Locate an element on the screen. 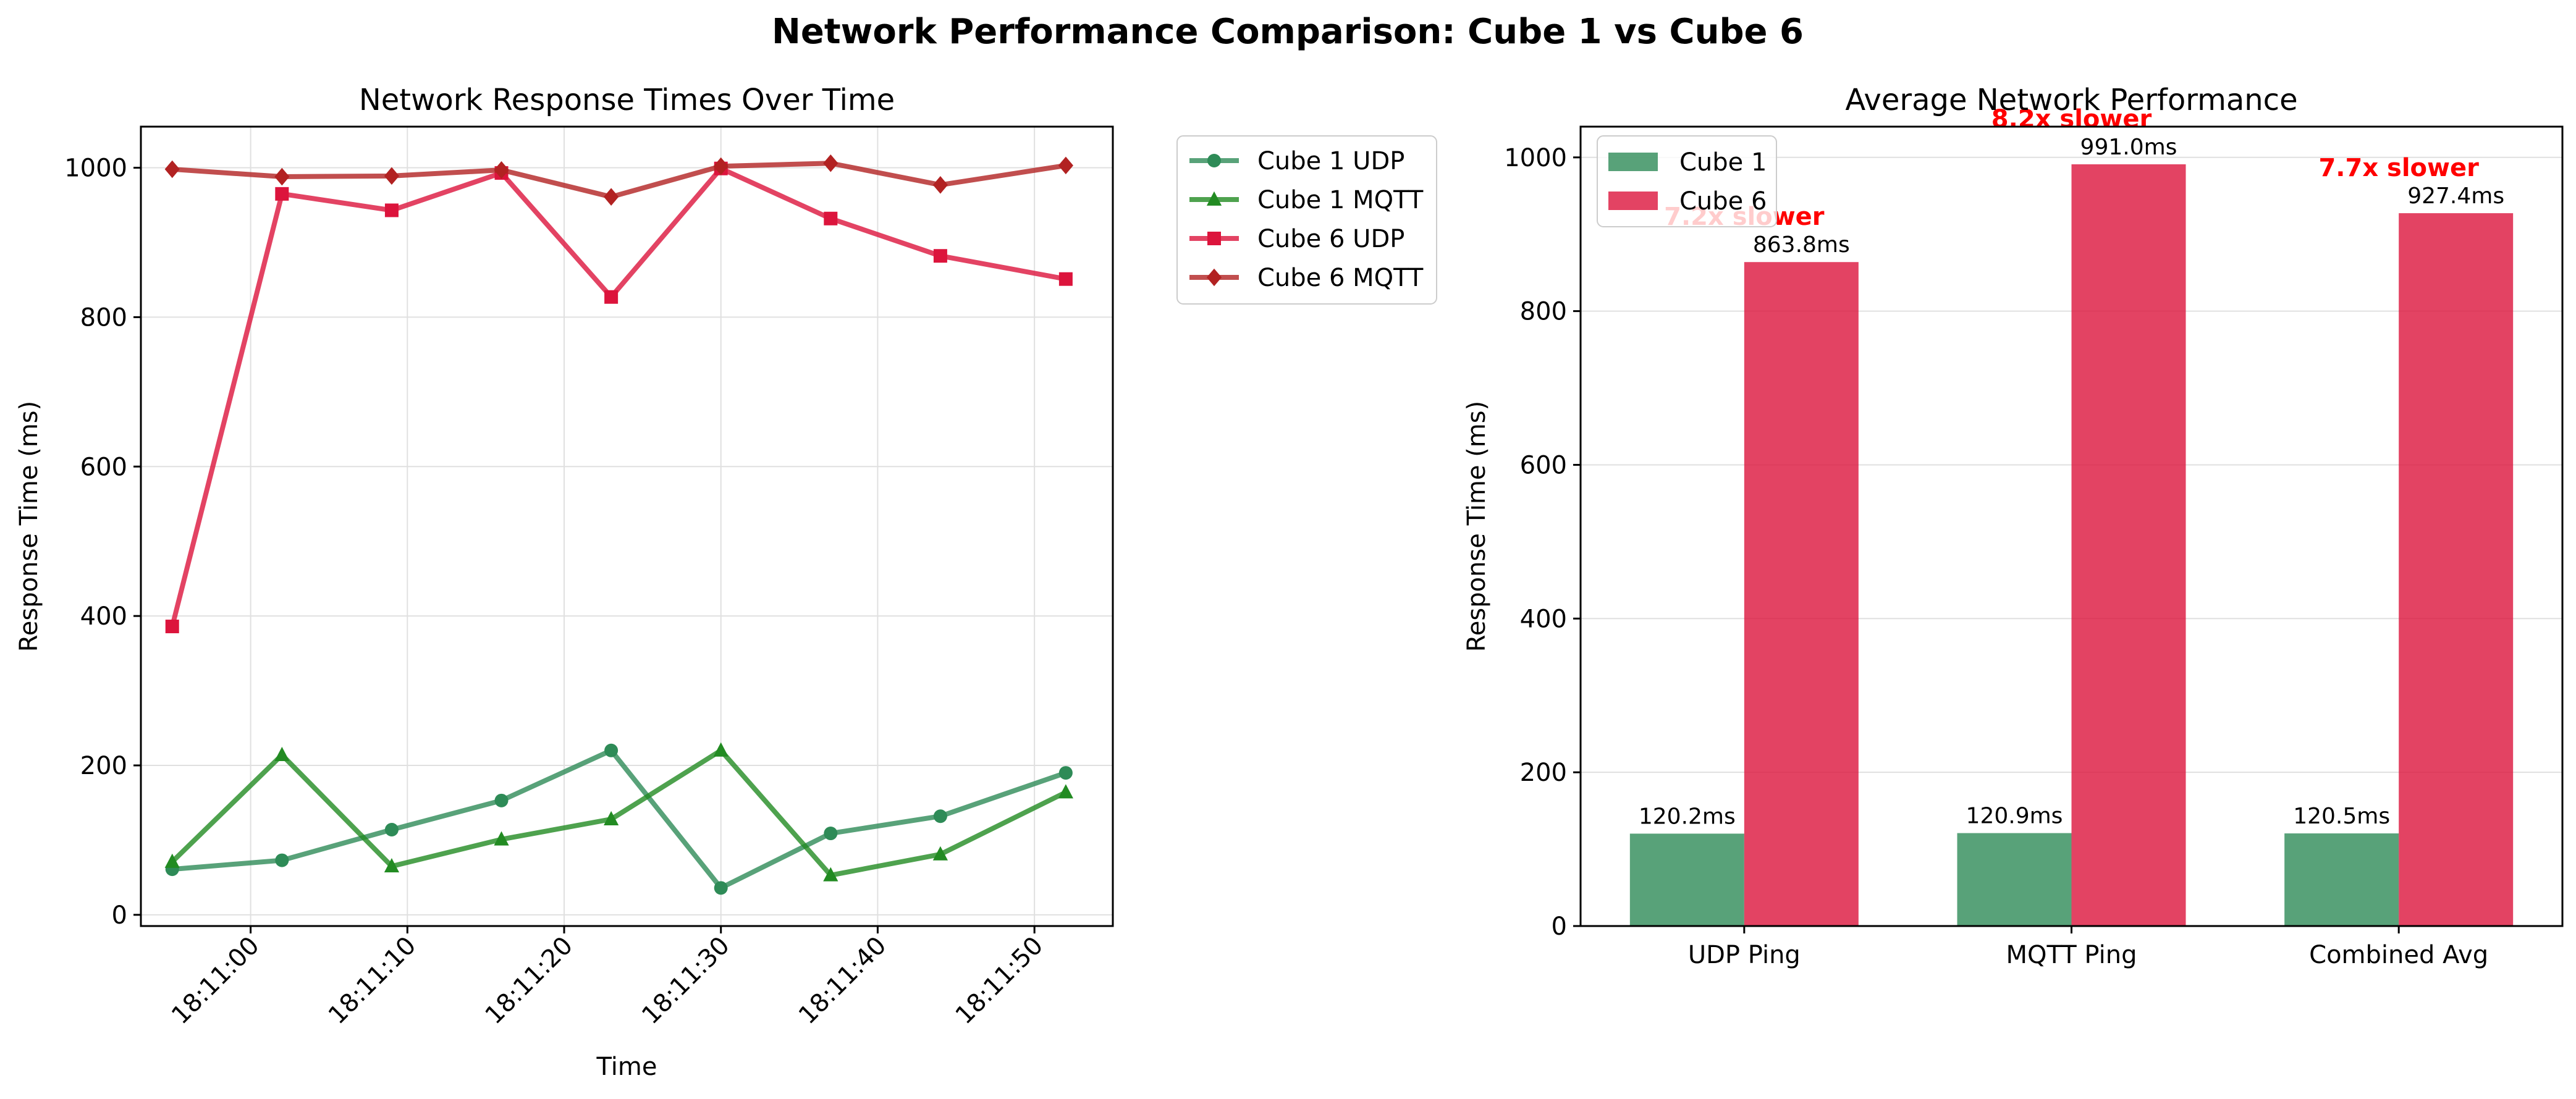  x-tick-label: 18:11:40 is located at coordinates (842, 981).